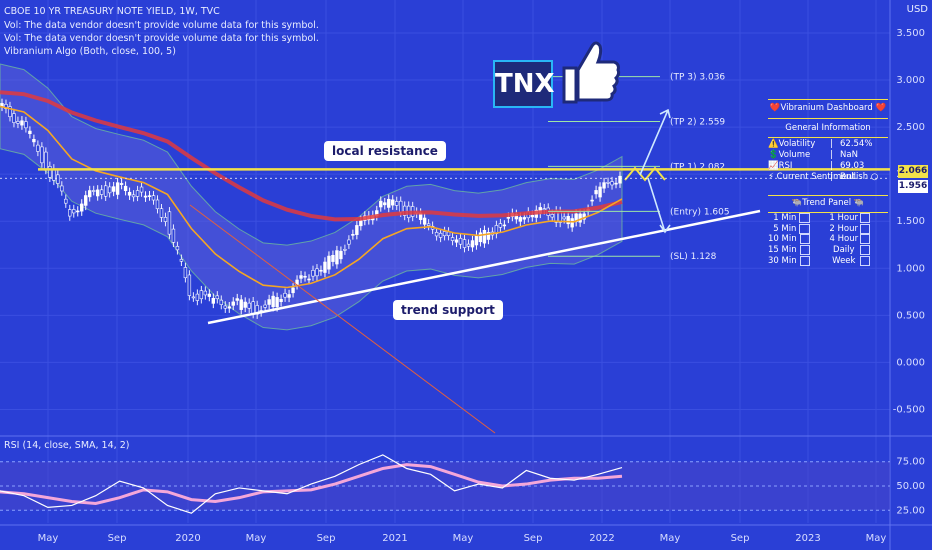  I want to click on dashboard-row: ⚡ Current Sentiment | Bullish ○, so click(823, 176).